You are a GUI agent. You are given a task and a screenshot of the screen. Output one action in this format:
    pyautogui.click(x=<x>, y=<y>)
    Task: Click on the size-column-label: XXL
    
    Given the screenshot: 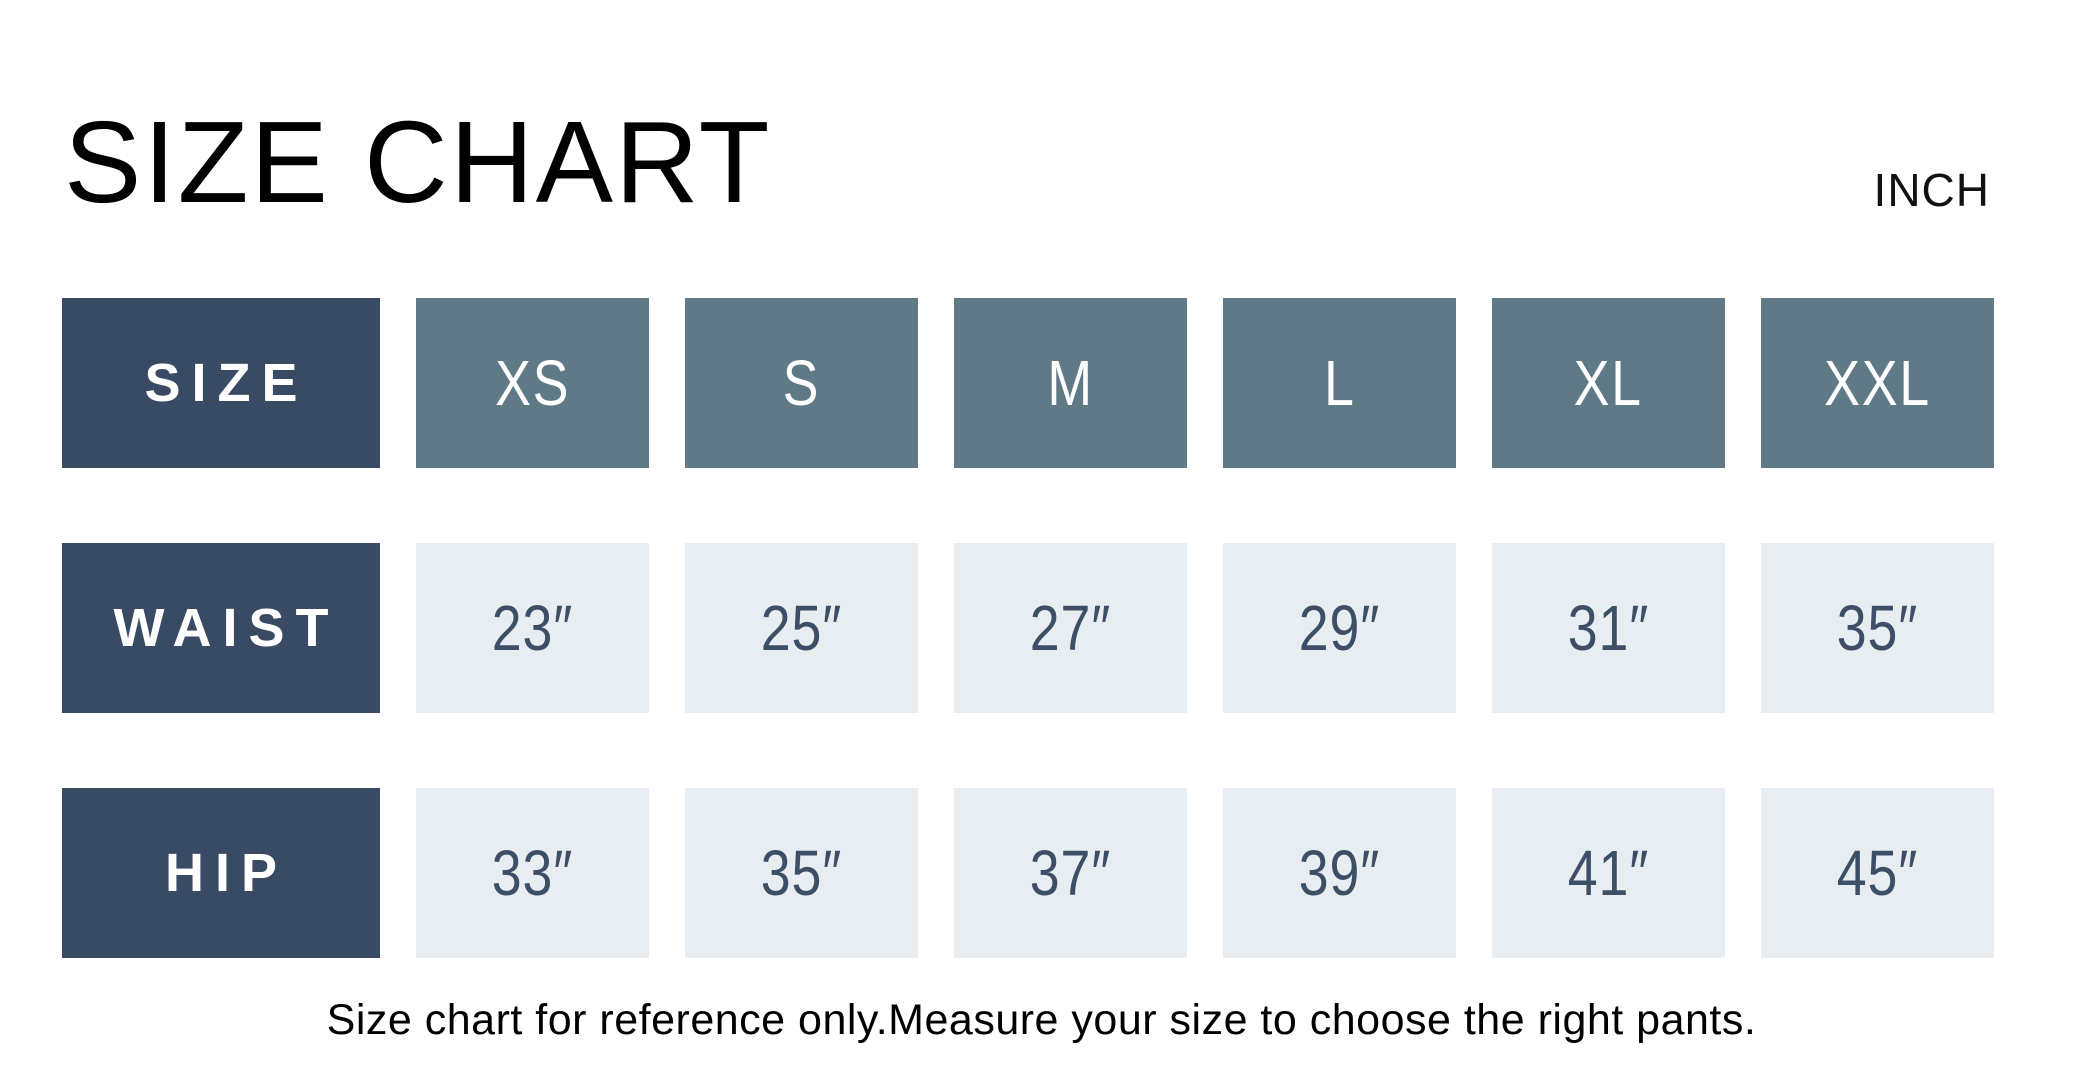 What is the action you would take?
    pyautogui.click(x=1877, y=383)
    